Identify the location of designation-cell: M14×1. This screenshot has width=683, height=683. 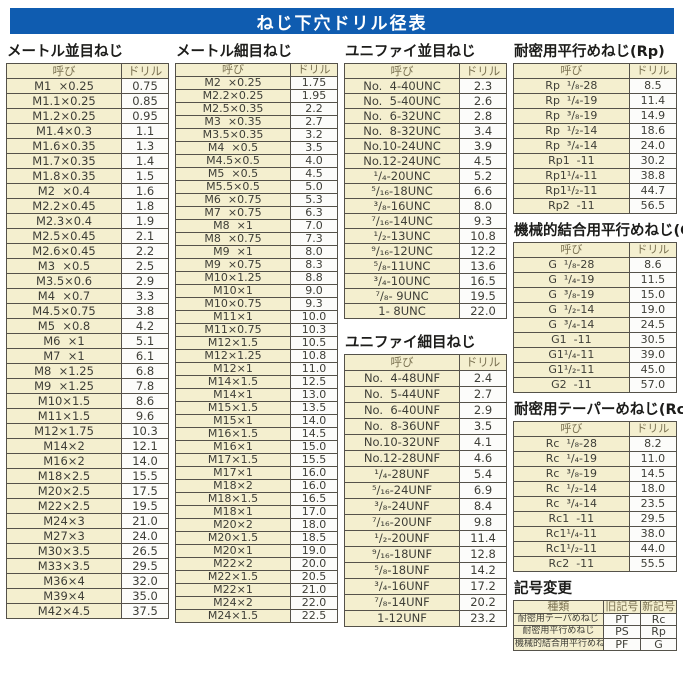
(233, 395).